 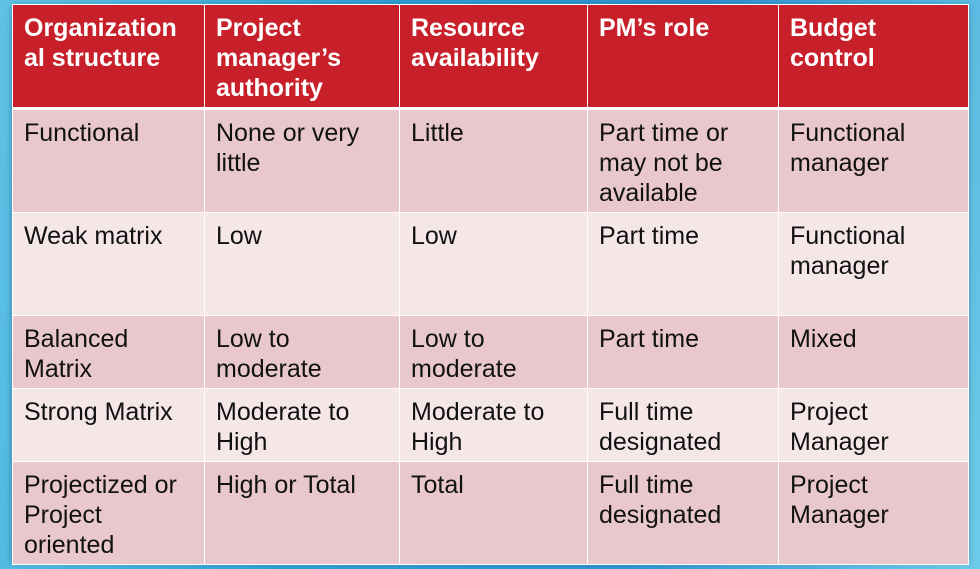 I want to click on table-cell: Mixed, so click(x=873, y=352).